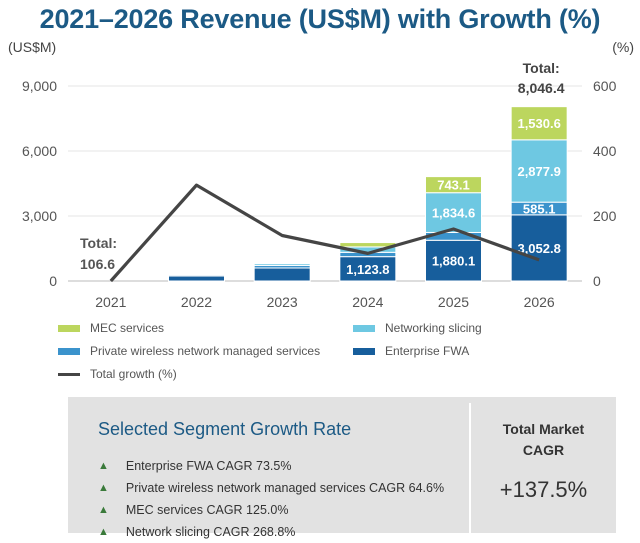  I want to click on y2-tick-label: 400, so click(605, 151).